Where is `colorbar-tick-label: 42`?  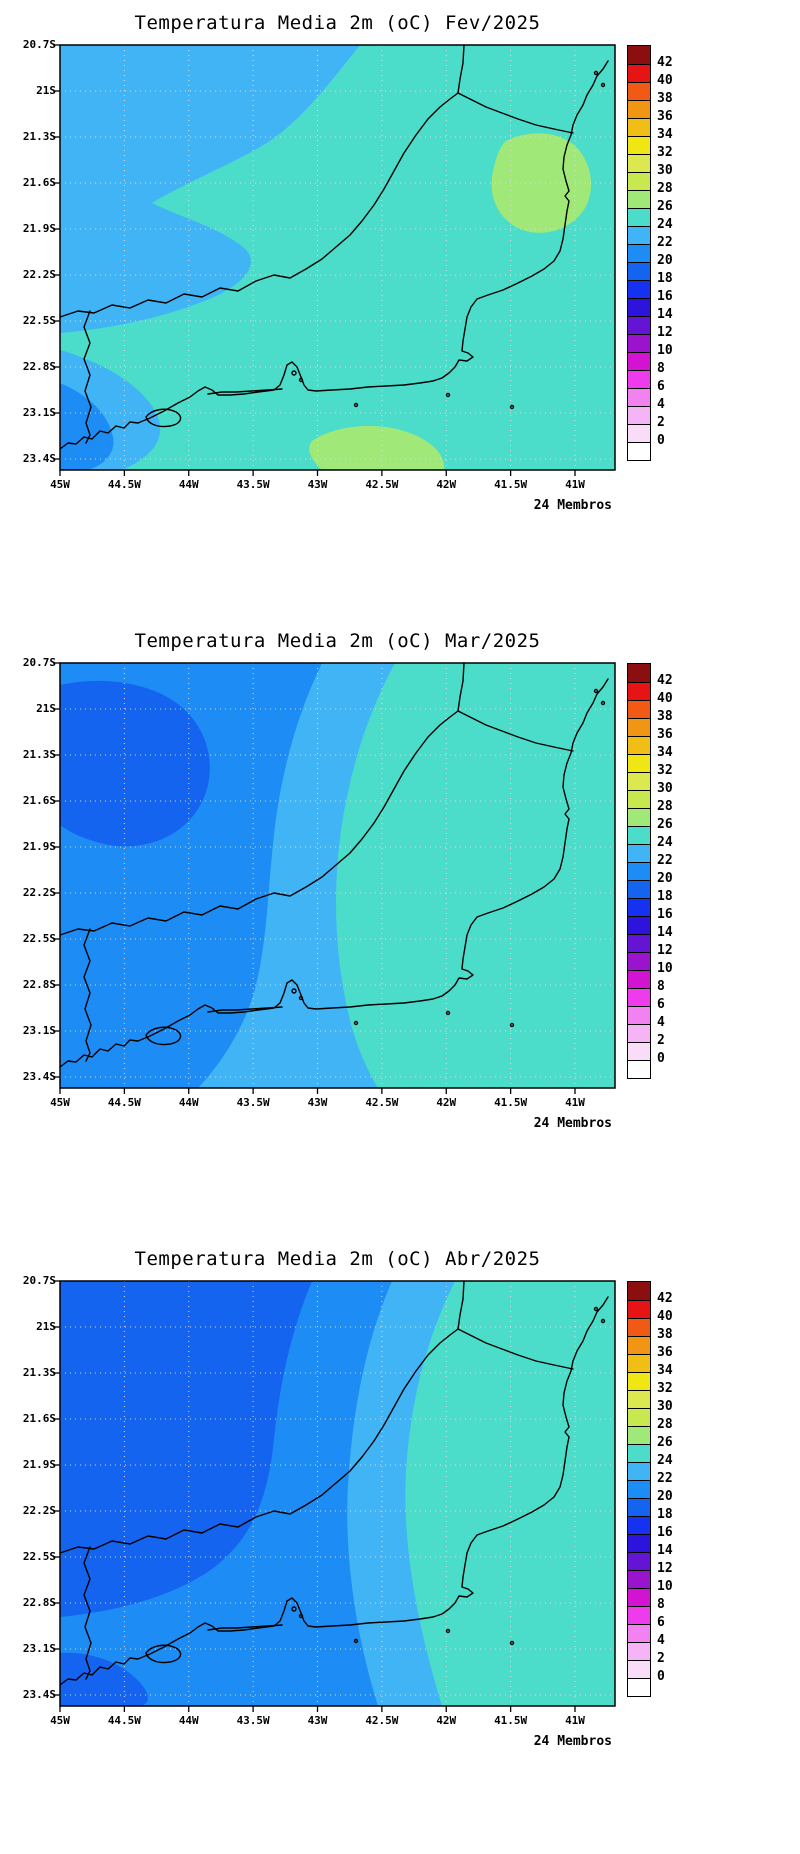
colorbar-tick-label: 42 is located at coordinates (665, 1298).